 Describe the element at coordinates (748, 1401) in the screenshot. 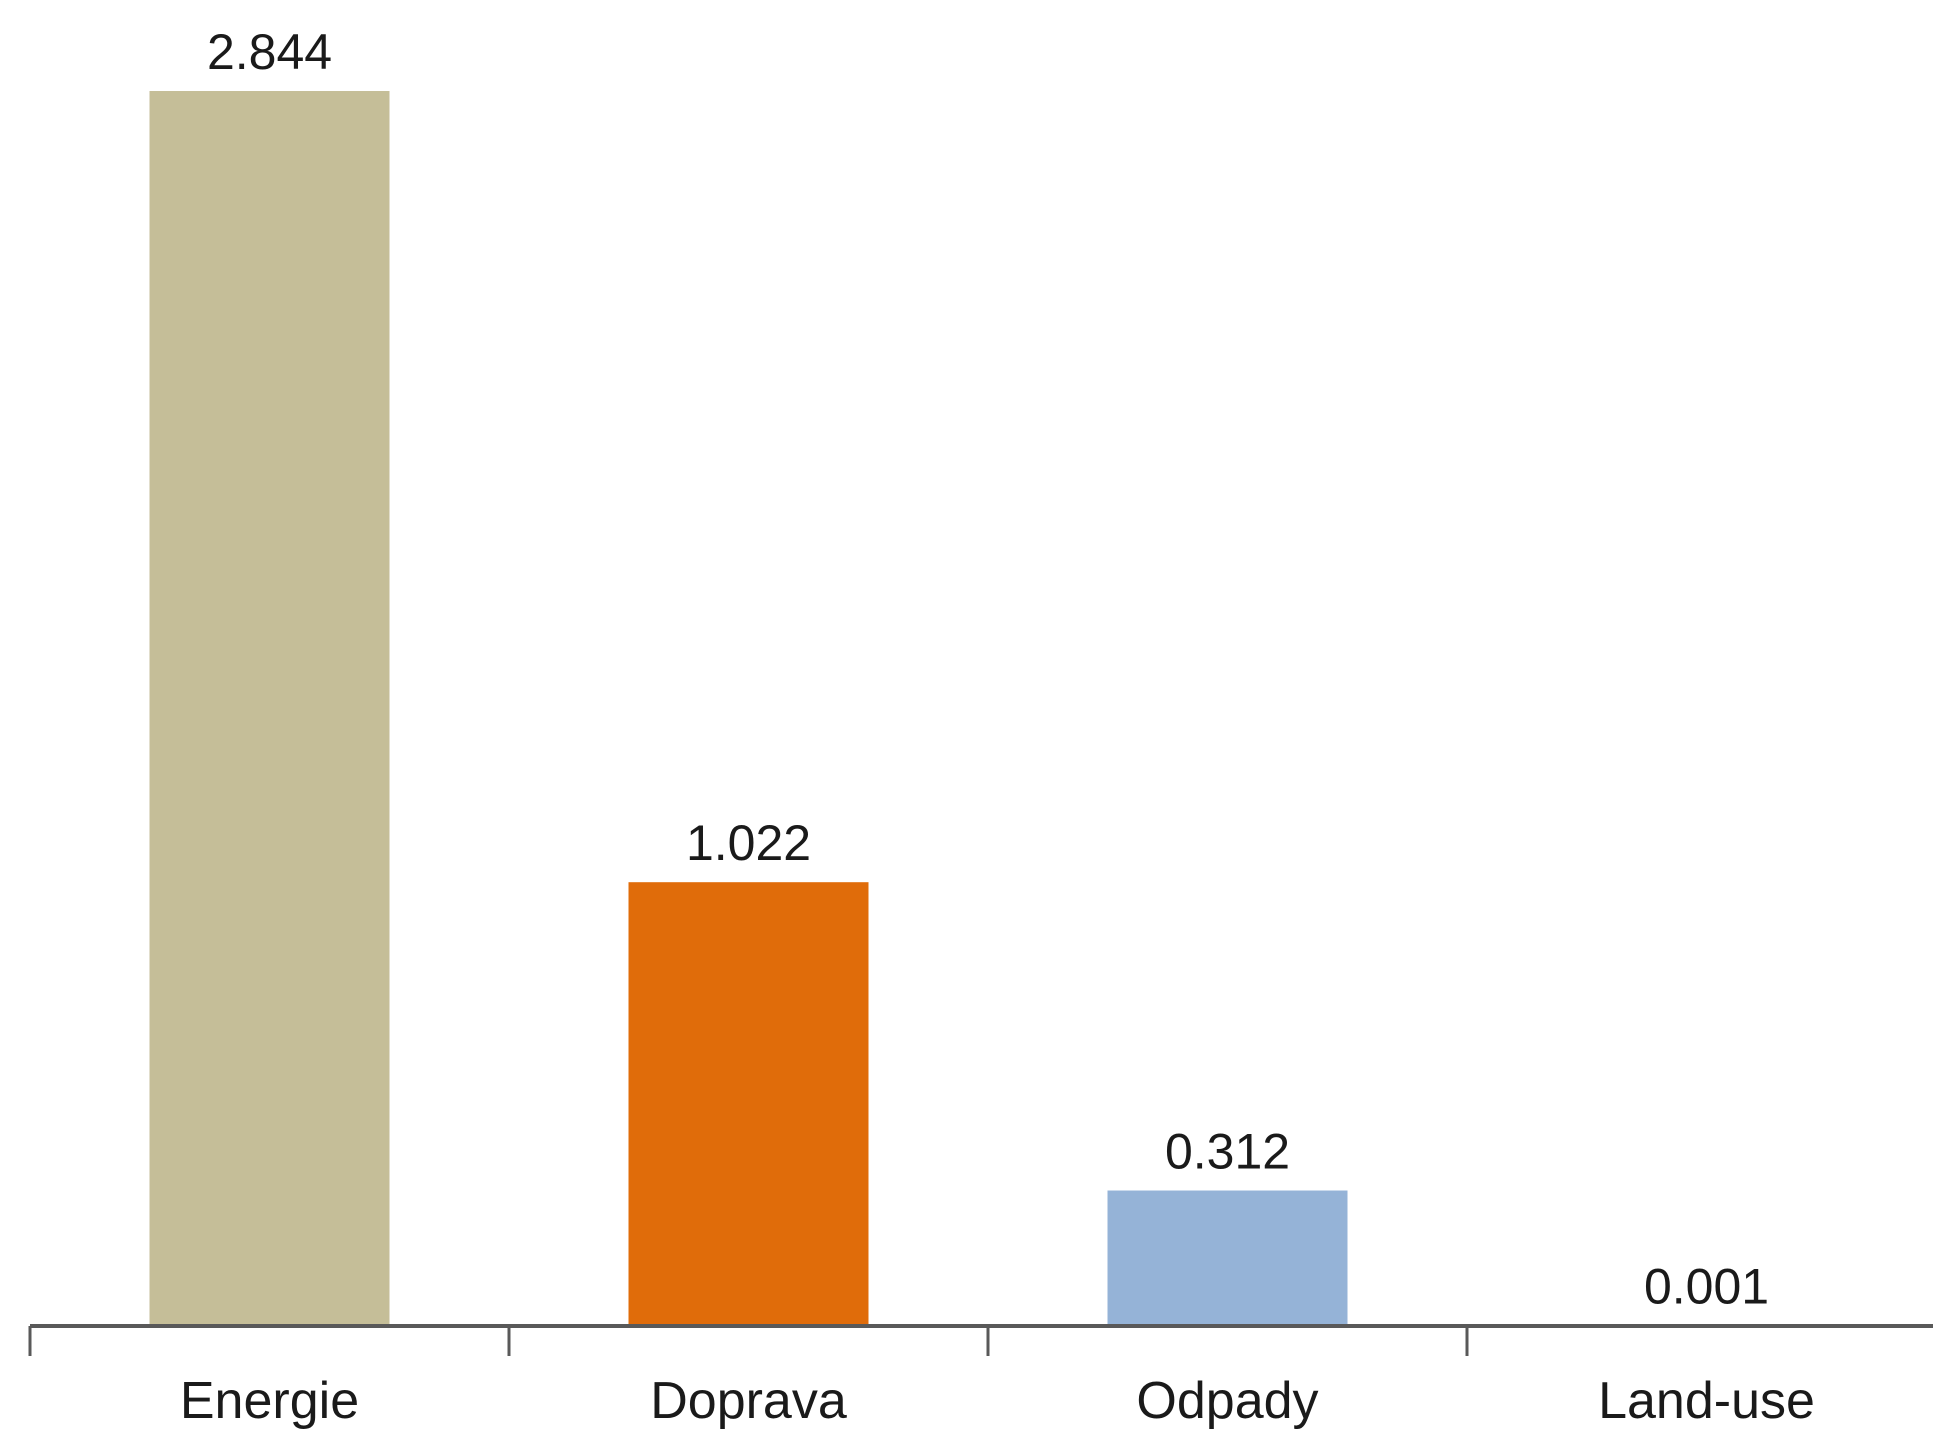

I see `x-tick-label: Doprava` at that location.